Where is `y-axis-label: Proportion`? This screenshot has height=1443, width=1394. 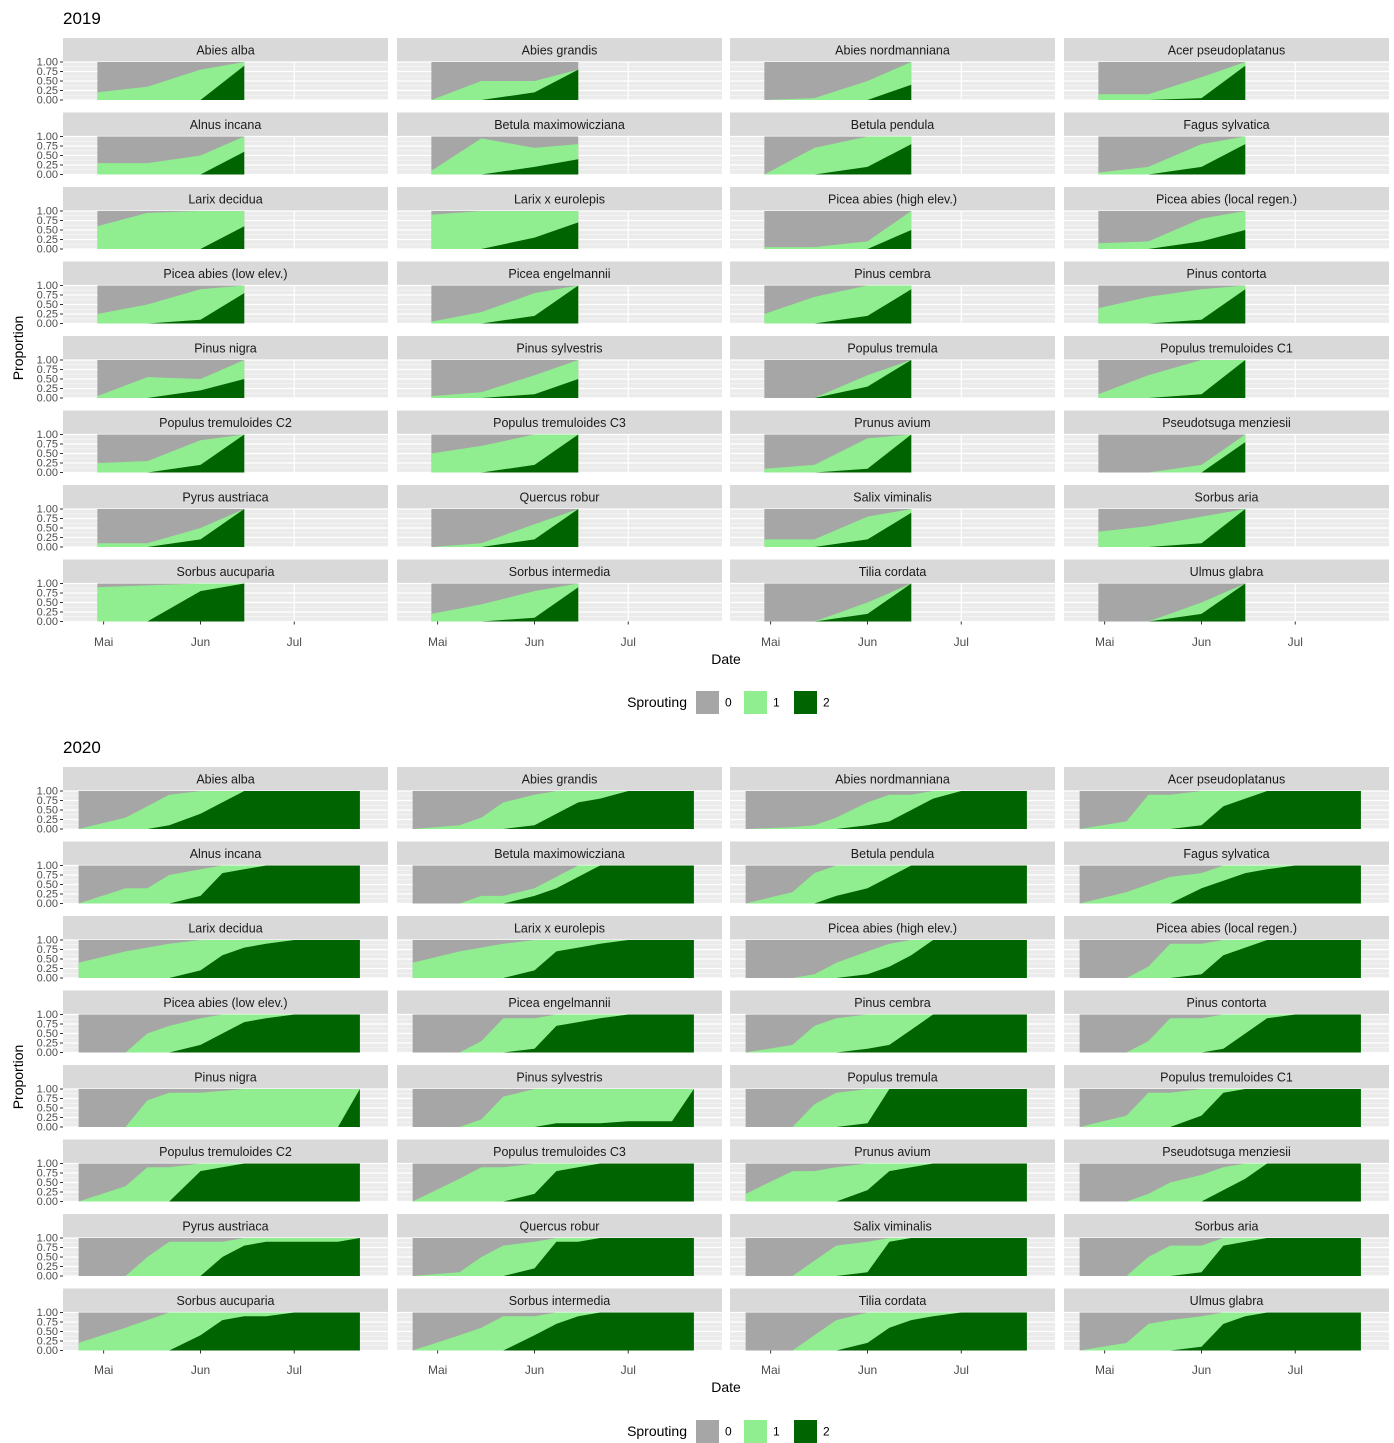 y-axis-label: Proportion is located at coordinates (18, 1077).